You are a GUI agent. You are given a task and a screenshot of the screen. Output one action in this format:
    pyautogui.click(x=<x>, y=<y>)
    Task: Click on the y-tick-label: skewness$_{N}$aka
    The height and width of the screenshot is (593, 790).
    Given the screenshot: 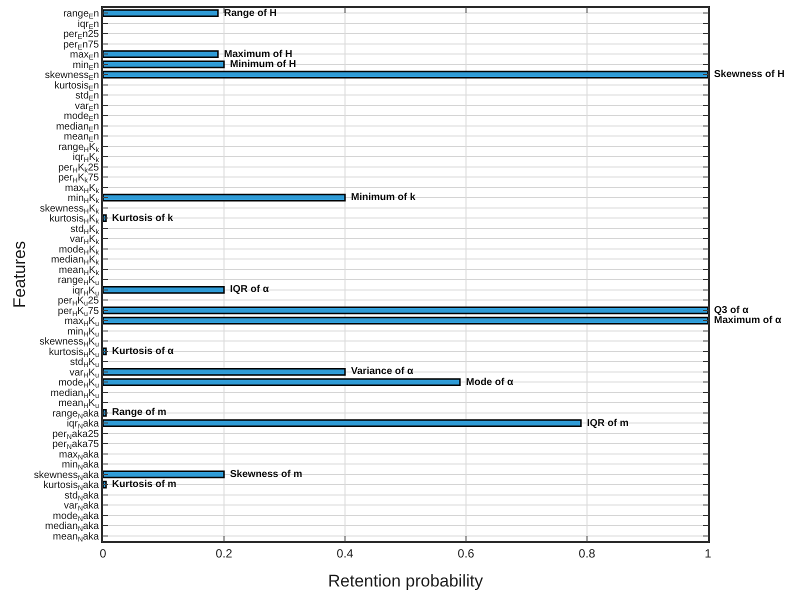 What is the action you would take?
    pyautogui.click(x=67, y=476)
    